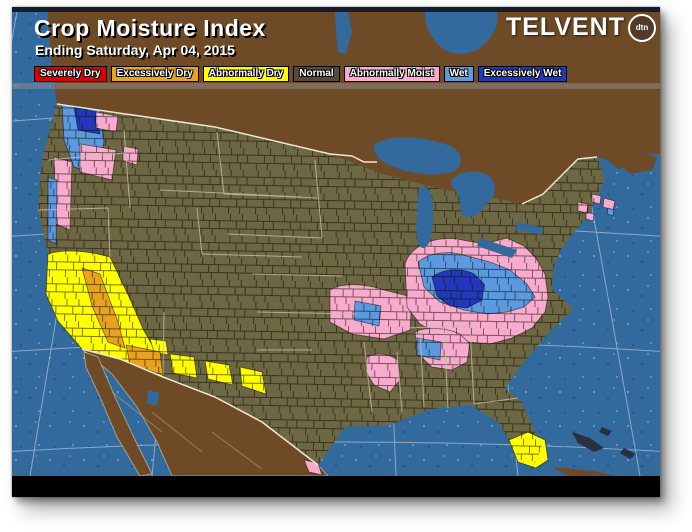 The image size is (692, 532). I want to click on brand-logo: TELVENT dtn, so click(581, 27).